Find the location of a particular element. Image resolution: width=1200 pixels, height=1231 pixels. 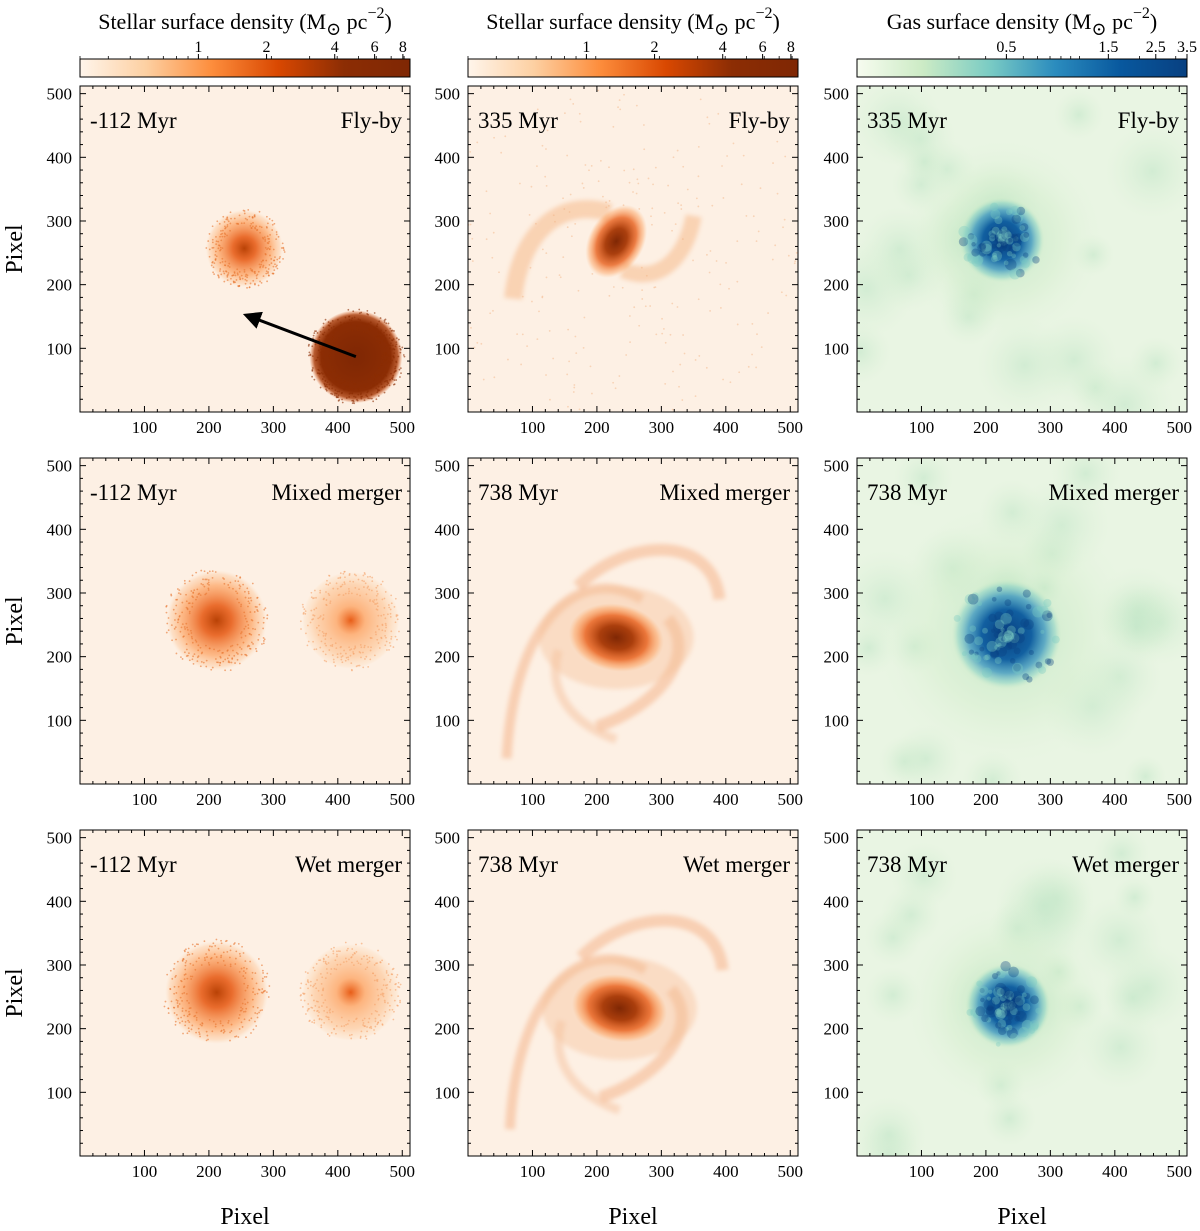

x-tick-label: 200 is located at coordinates (209, 1171).